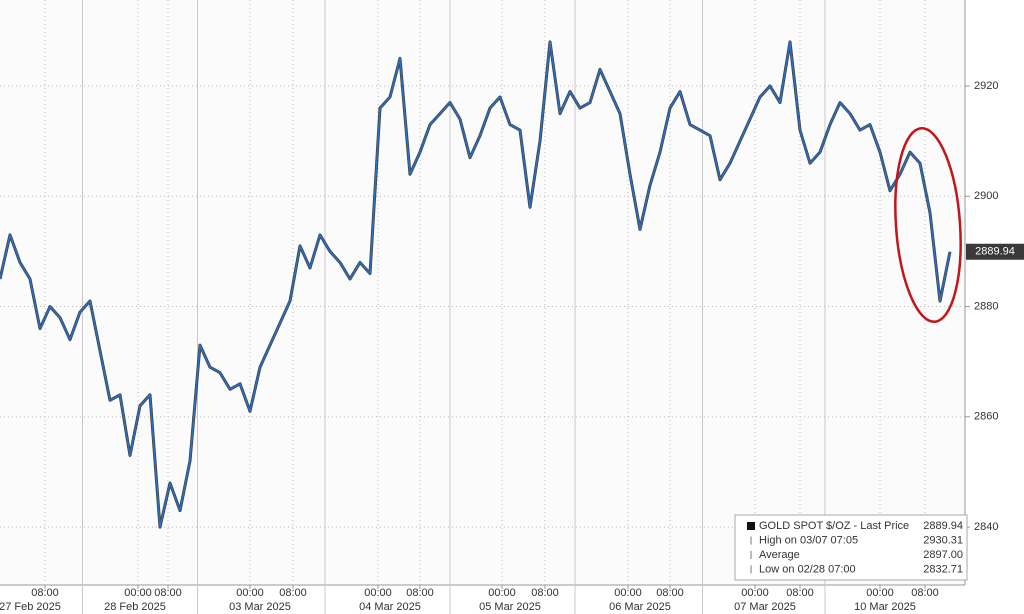 This screenshot has height=614, width=1024. Describe the element at coordinates (986, 306) in the screenshot. I see `y-tick-label: 2880` at that location.